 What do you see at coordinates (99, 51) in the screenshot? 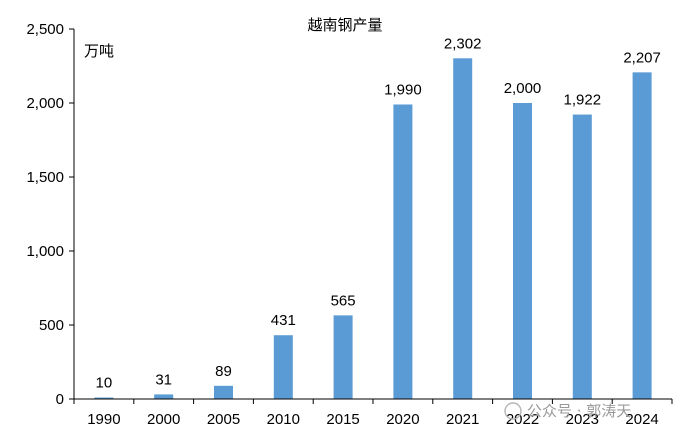
I see `unit-label: 万吨` at bounding box center [99, 51].